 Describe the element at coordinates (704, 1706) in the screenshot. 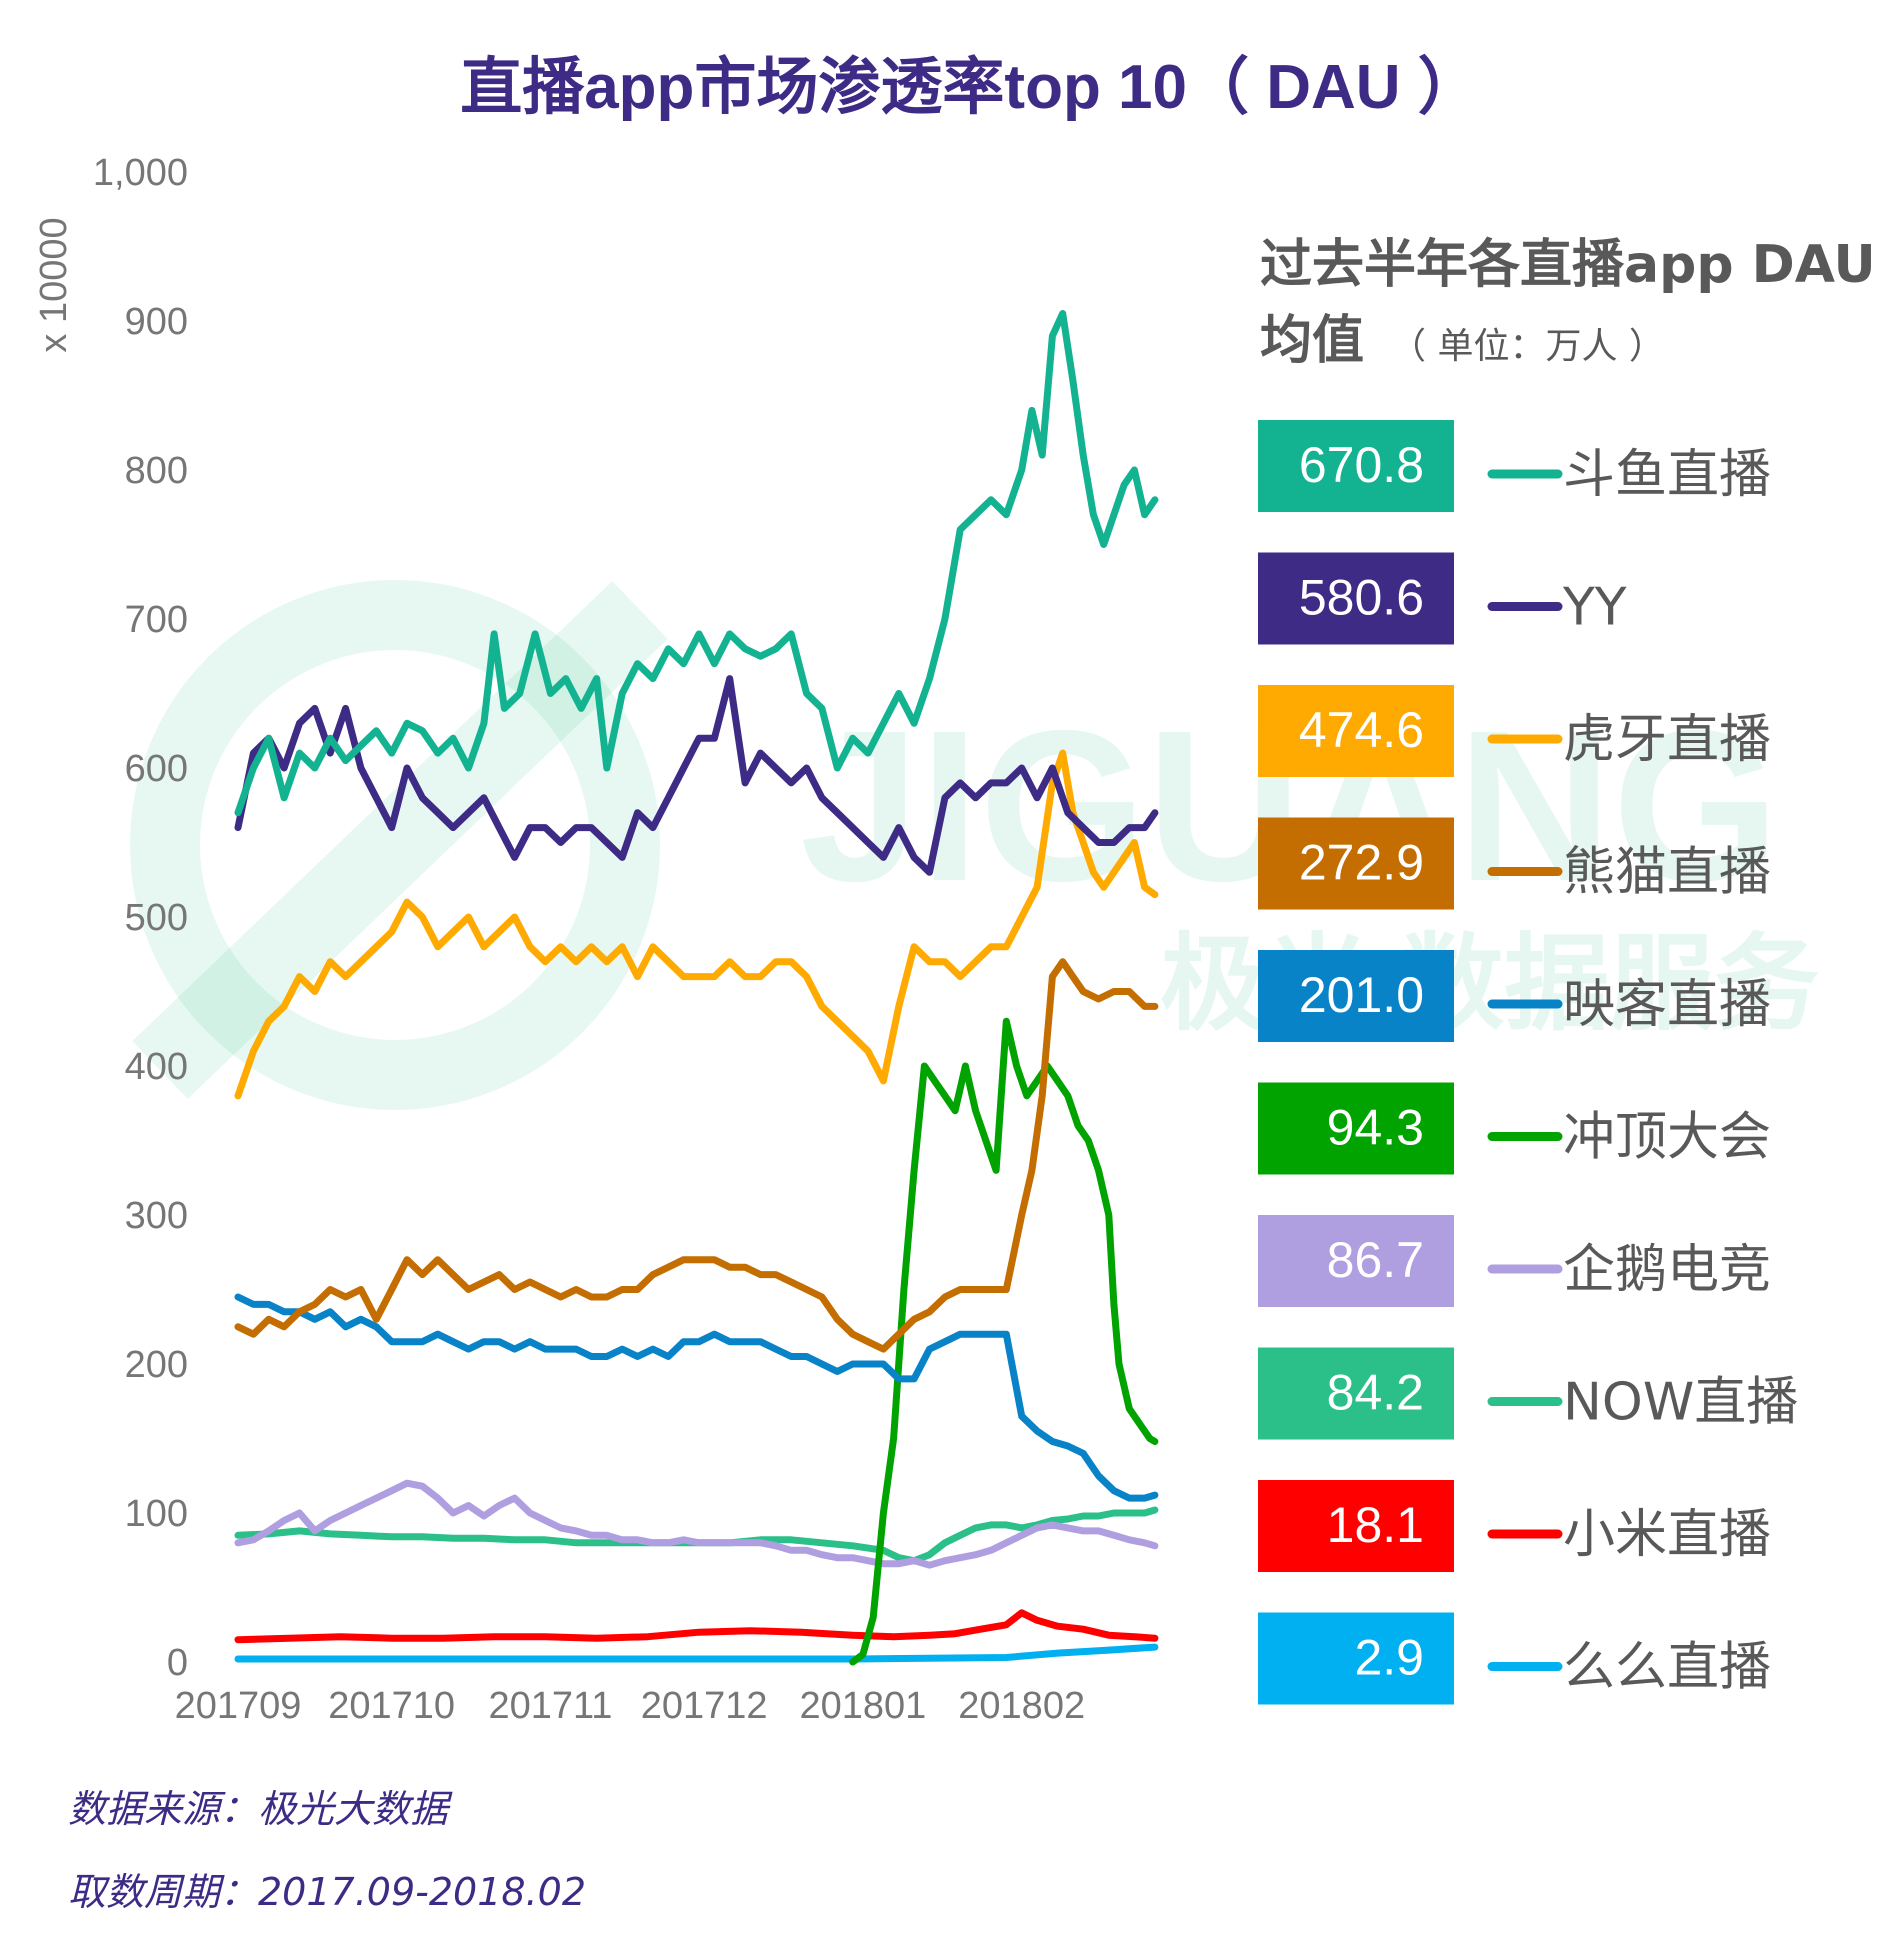

I see `x-tick-label: 201712` at that location.